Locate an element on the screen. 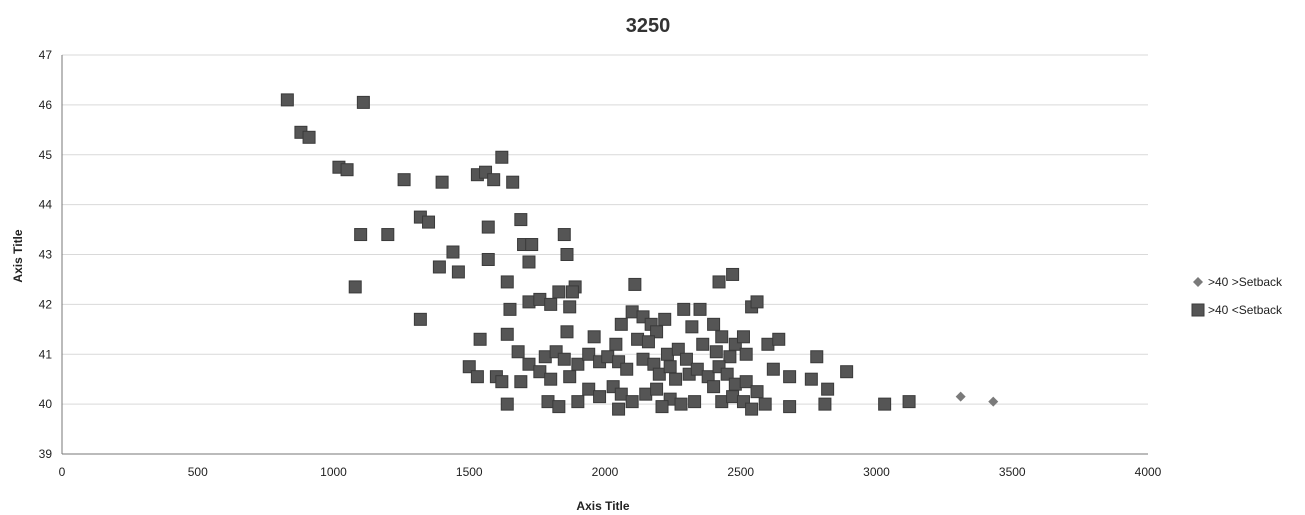  y-tick-label: 41 is located at coordinates (46, 354).